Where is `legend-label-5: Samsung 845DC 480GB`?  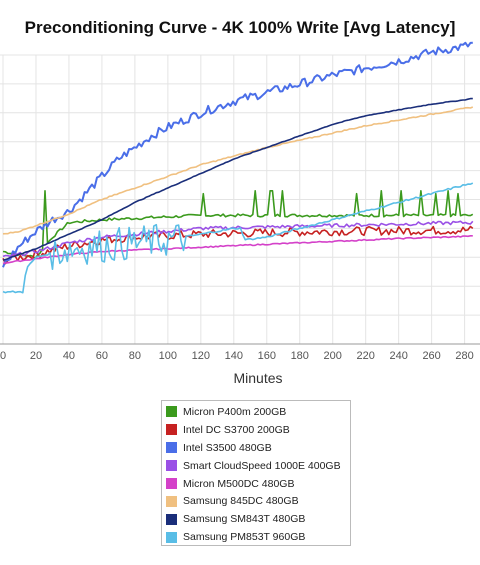
legend-label-5: Samsung 845DC 480GB is located at coordinates (241, 501).